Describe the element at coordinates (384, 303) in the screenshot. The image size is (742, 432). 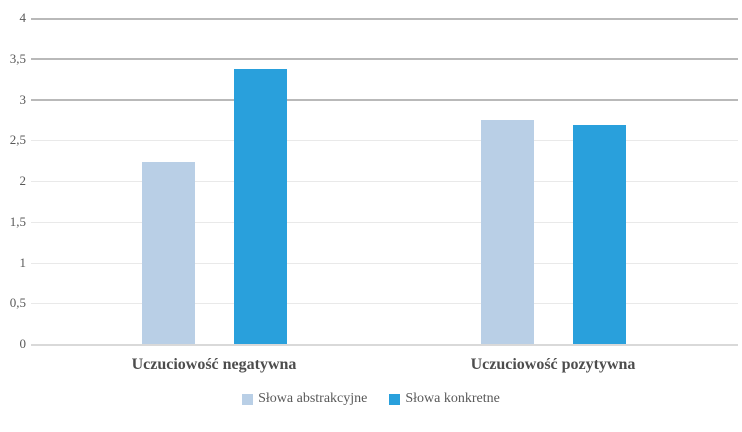
I see `gridline-0,5` at that location.